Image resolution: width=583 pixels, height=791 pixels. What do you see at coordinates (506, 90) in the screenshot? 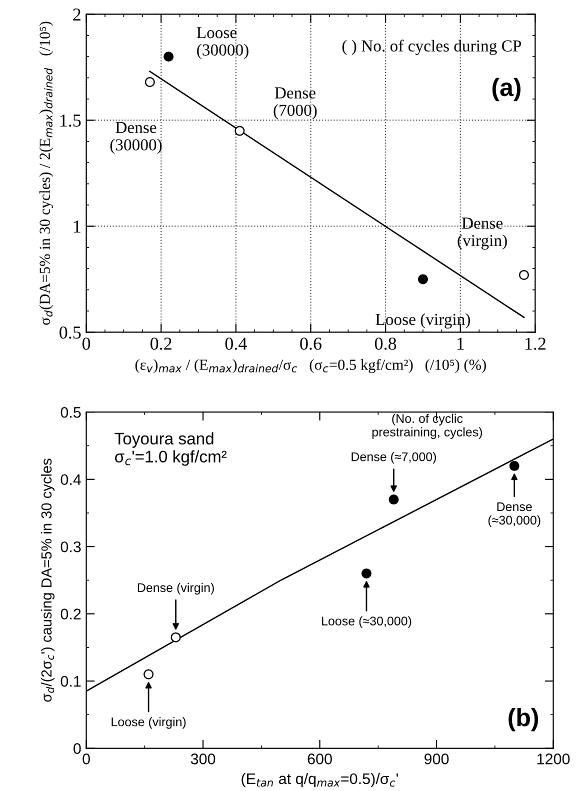
I see `annotation: (a)` at bounding box center [506, 90].